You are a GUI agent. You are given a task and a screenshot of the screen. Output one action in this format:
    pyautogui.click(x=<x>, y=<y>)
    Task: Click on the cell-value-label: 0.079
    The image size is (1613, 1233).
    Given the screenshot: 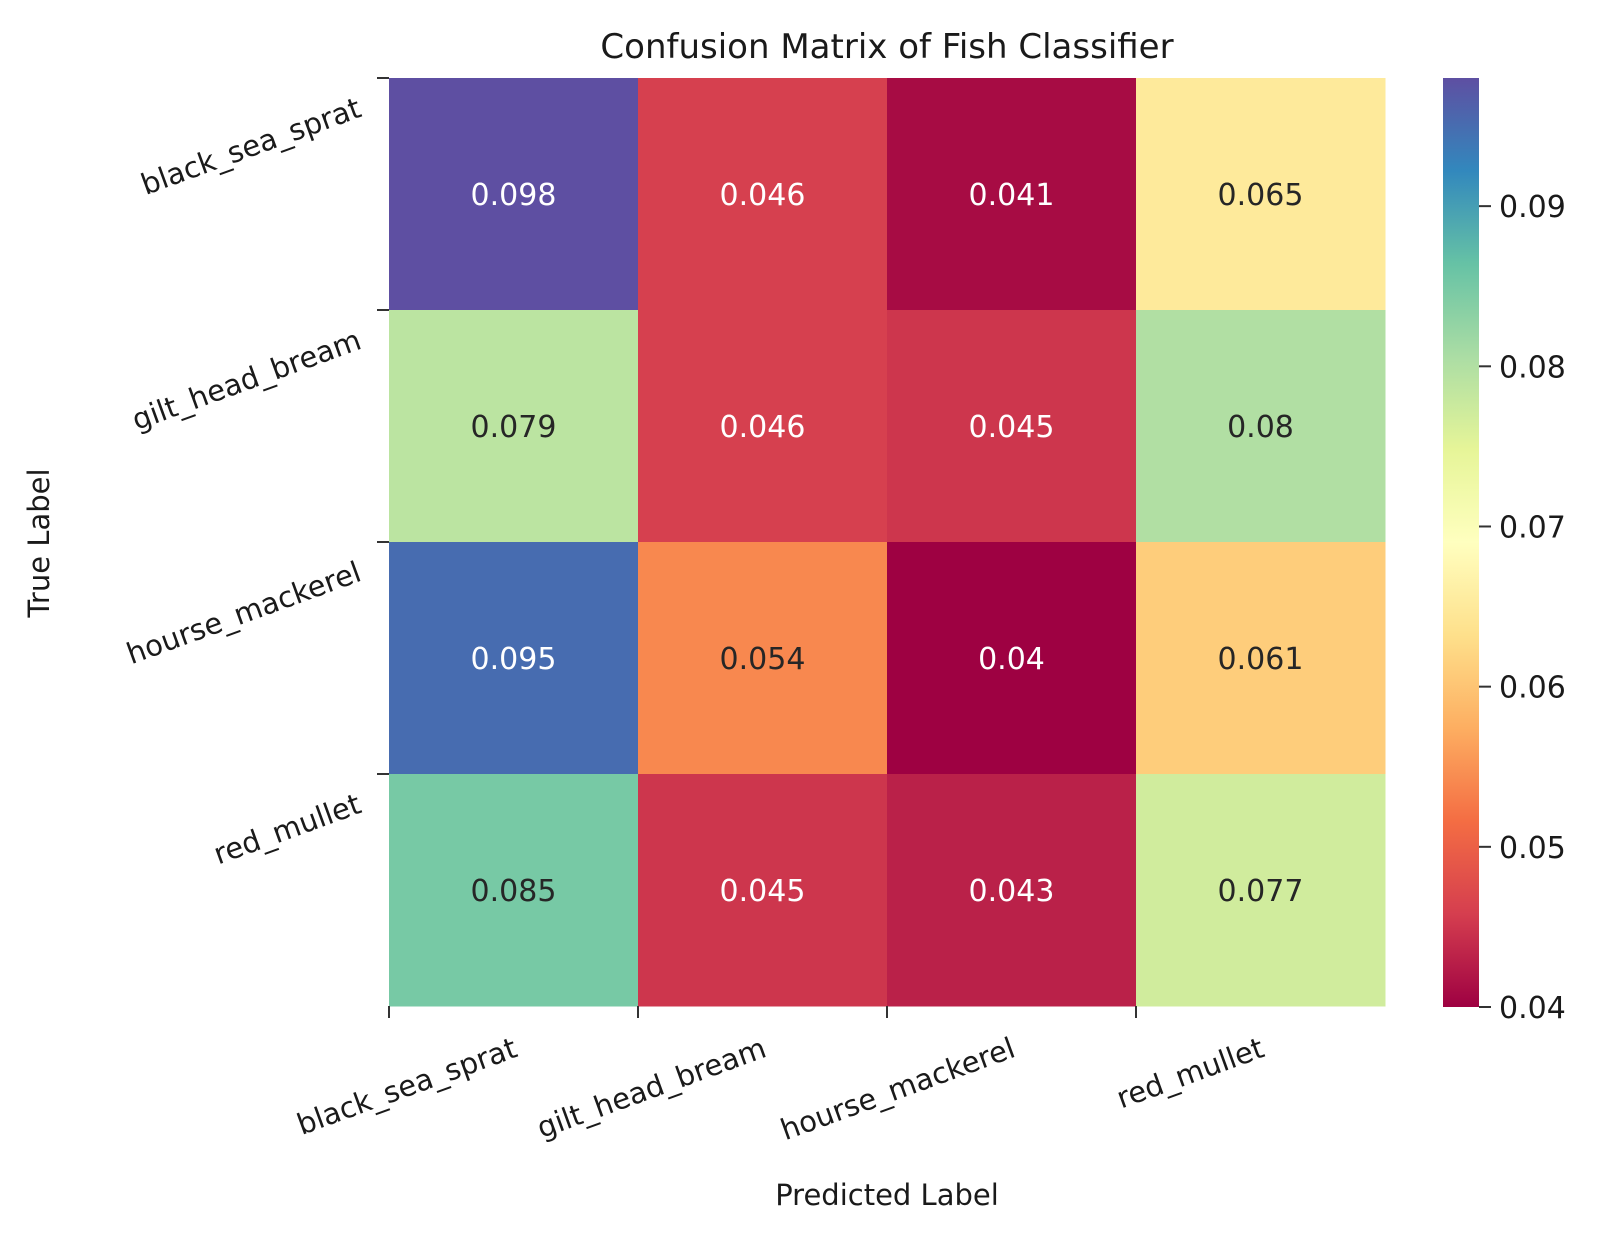 What is the action you would take?
    pyautogui.click(x=514, y=427)
    